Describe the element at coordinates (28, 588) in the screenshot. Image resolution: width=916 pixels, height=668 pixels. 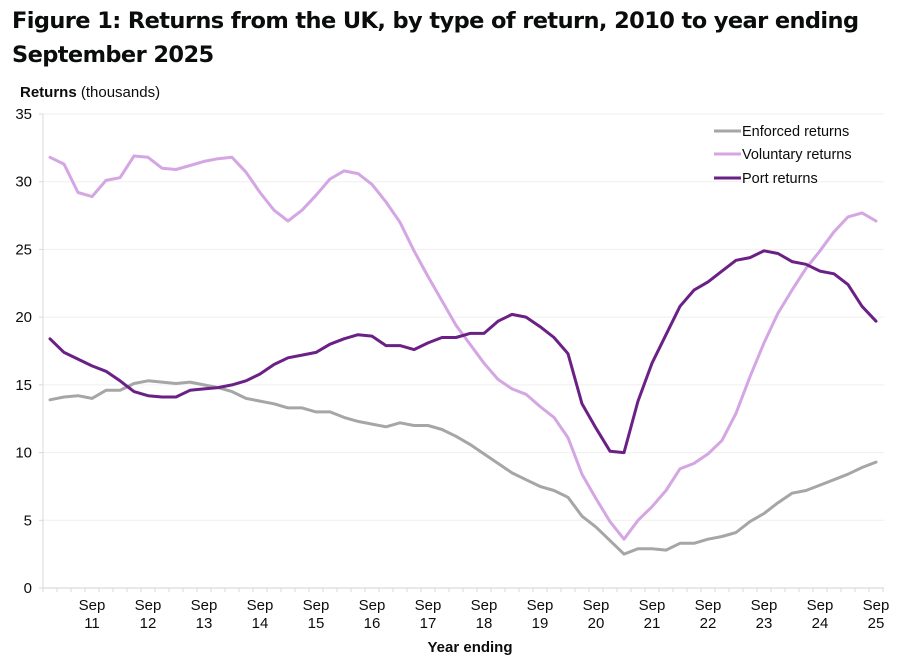
I see `y-tick-label: 0` at that location.